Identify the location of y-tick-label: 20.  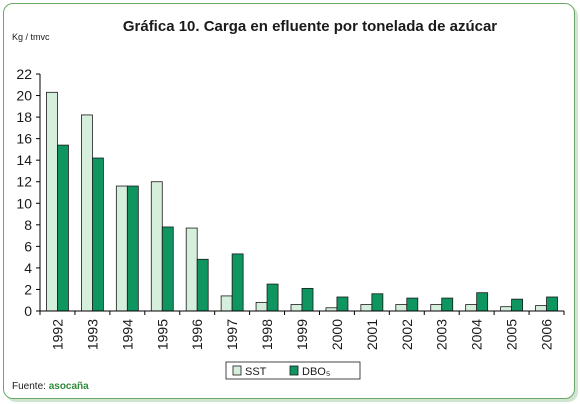
(24, 96).